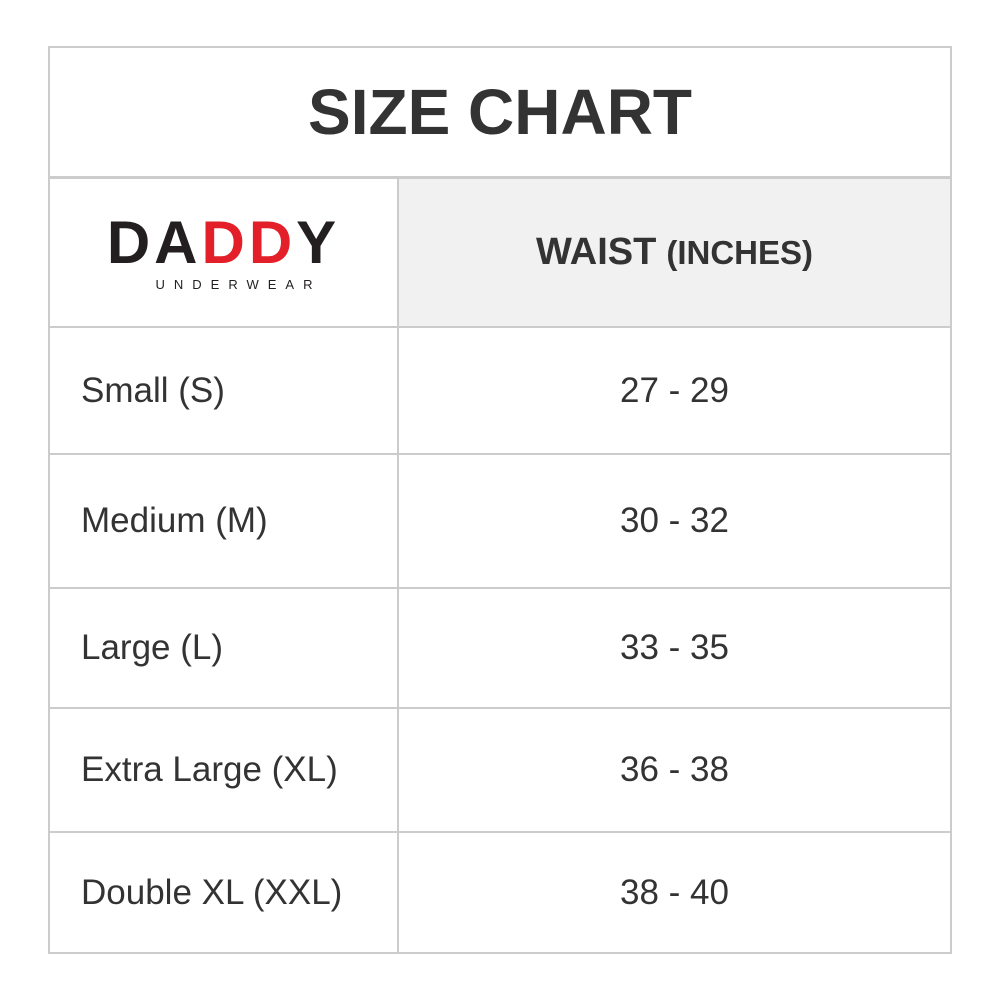 Image resolution: width=1000 pixels, height=1000 pixels. What do you see at coordinates (500, 649) in the screenshot?
I see `table-row: Large (L) 33 - 35` at bounding box center [500, 649].